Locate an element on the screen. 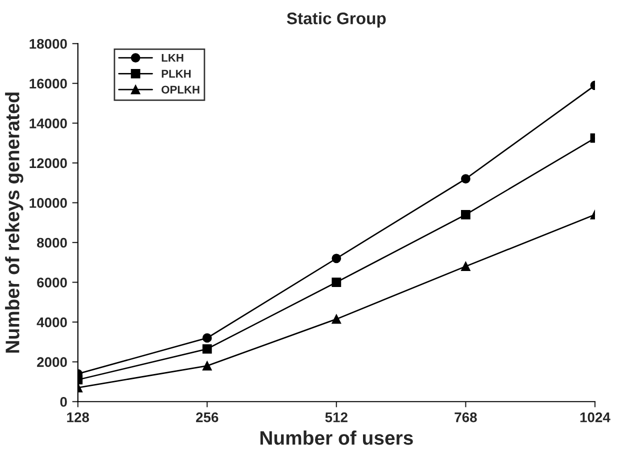 This screenshot has width=623, height=459. legend-label: OPLKH is located at coordinates (181, 90).